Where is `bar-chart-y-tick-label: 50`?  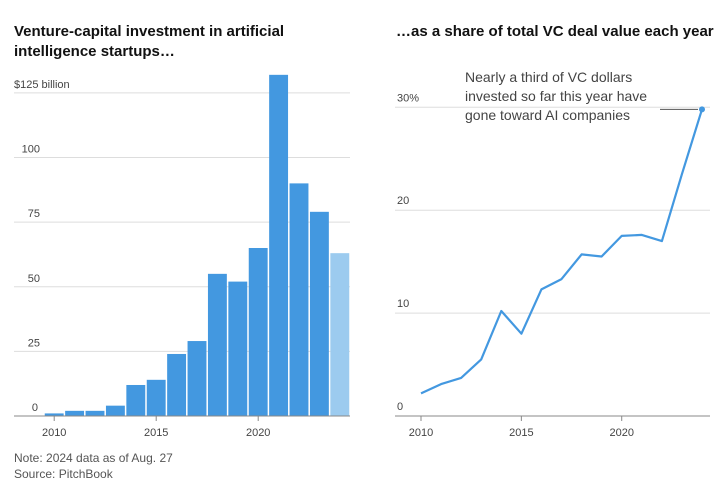 bar-chart-y-tick-label: 50 is located at coordinates (34, 279).